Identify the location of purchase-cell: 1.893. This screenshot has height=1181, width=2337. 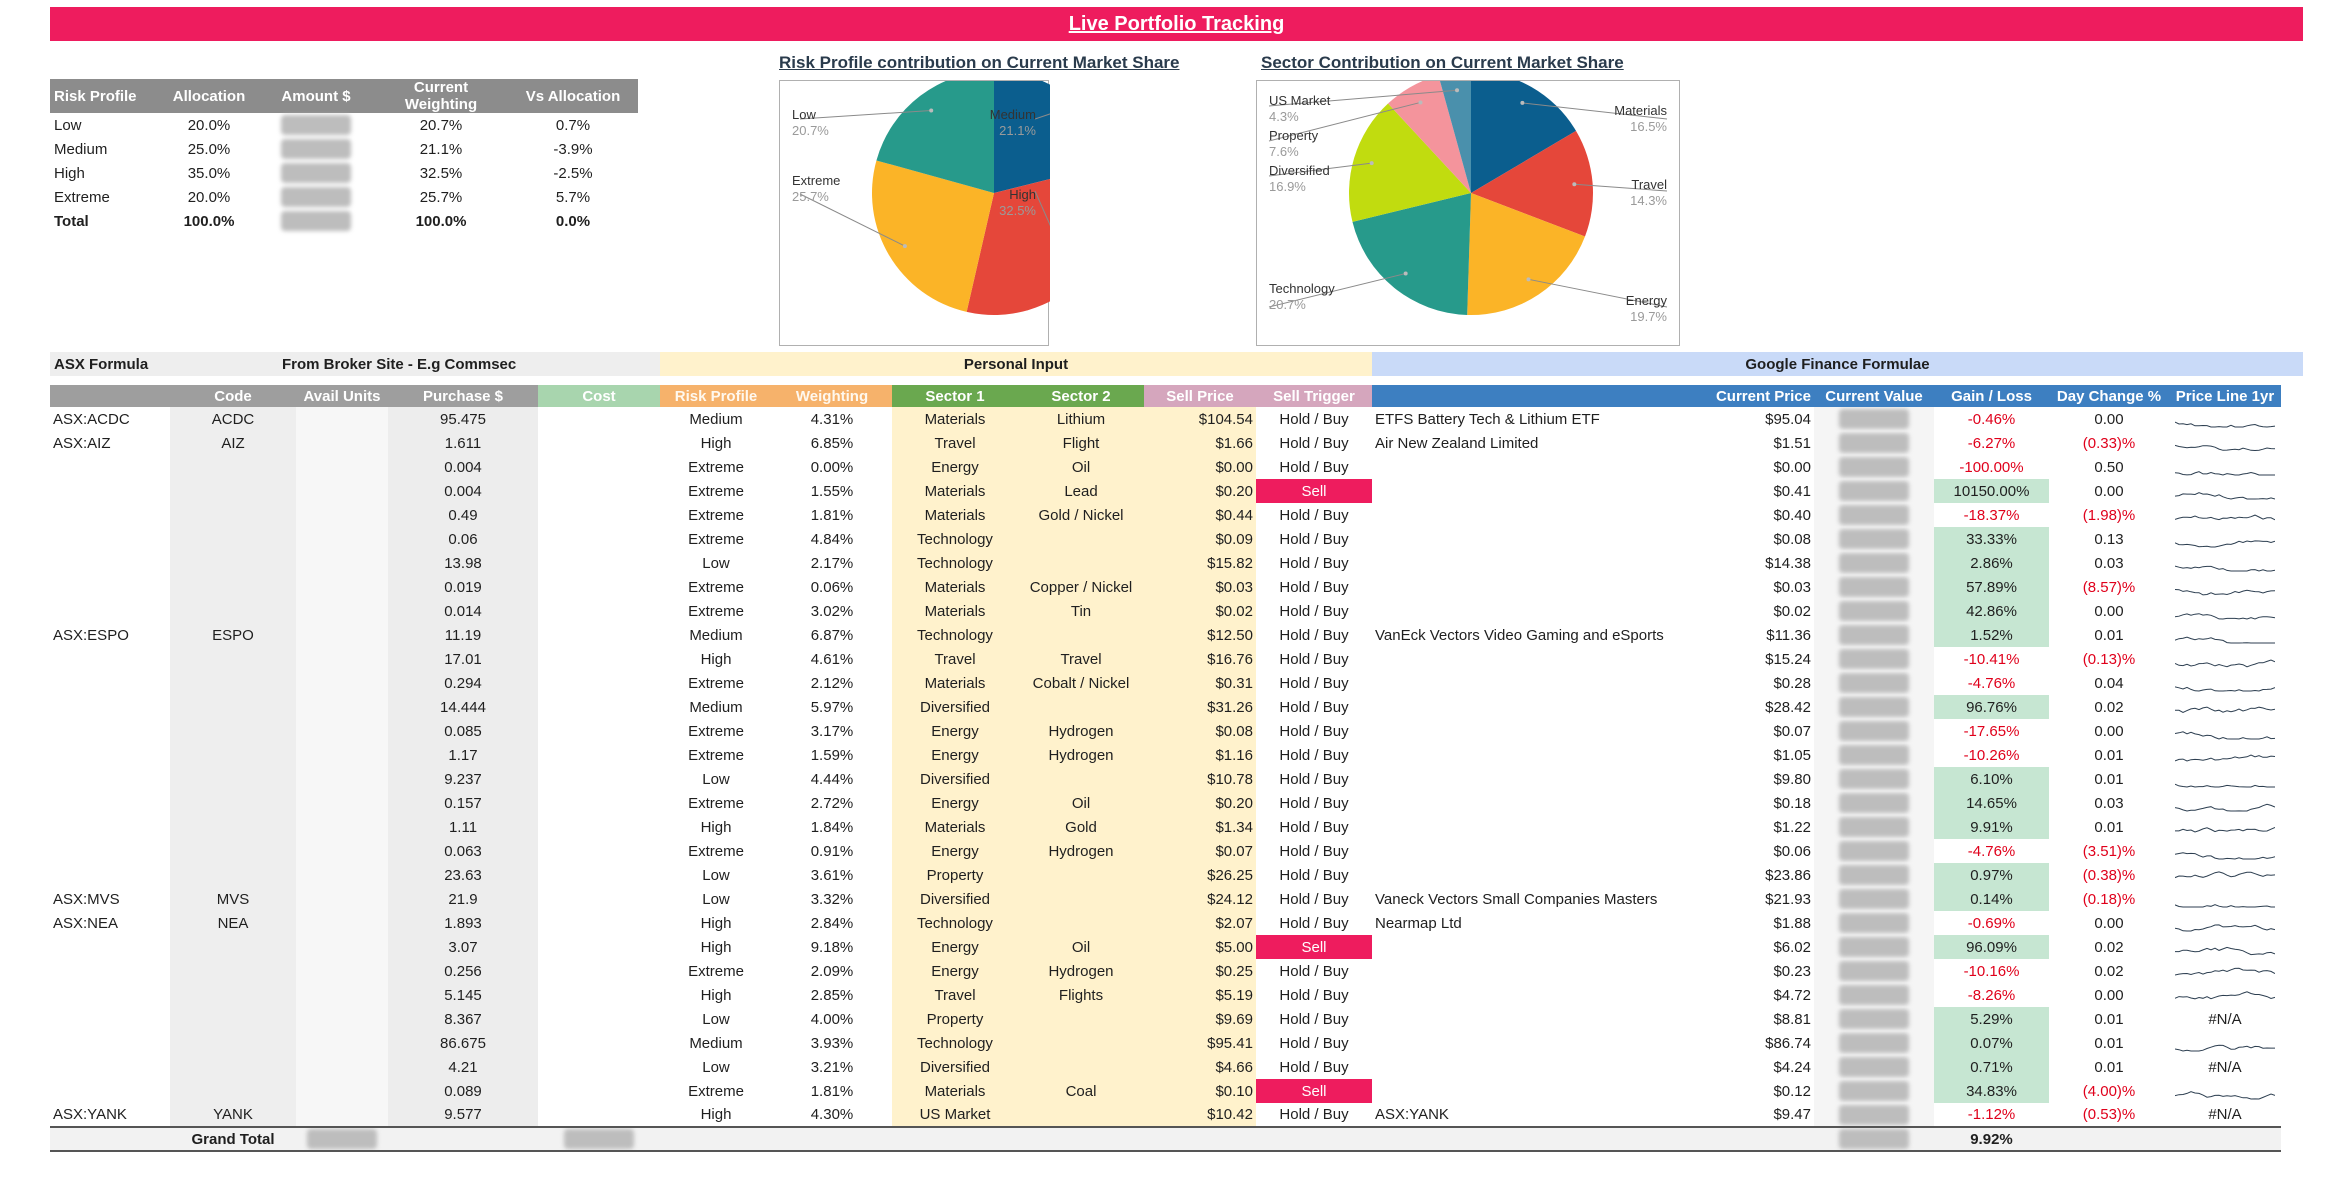
(463, 923).